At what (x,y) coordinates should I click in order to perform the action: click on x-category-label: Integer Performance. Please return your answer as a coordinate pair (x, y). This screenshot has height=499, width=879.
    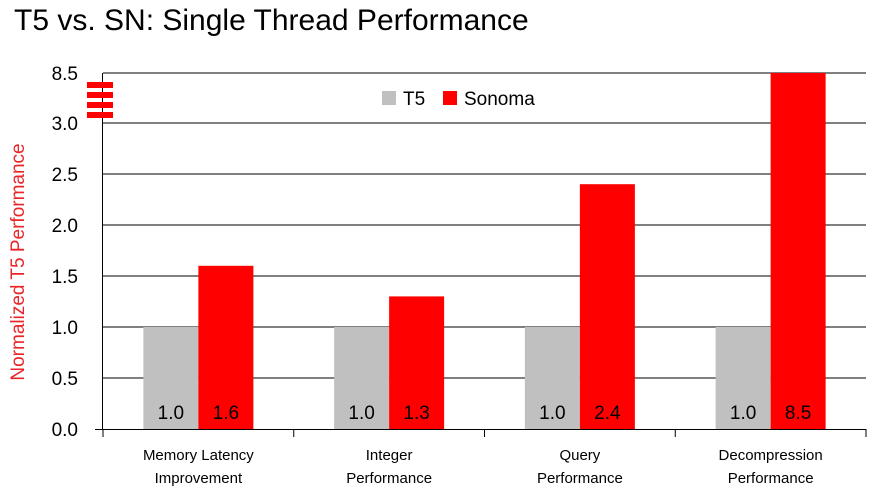
    Looking at the image, I should click on (389, 467).